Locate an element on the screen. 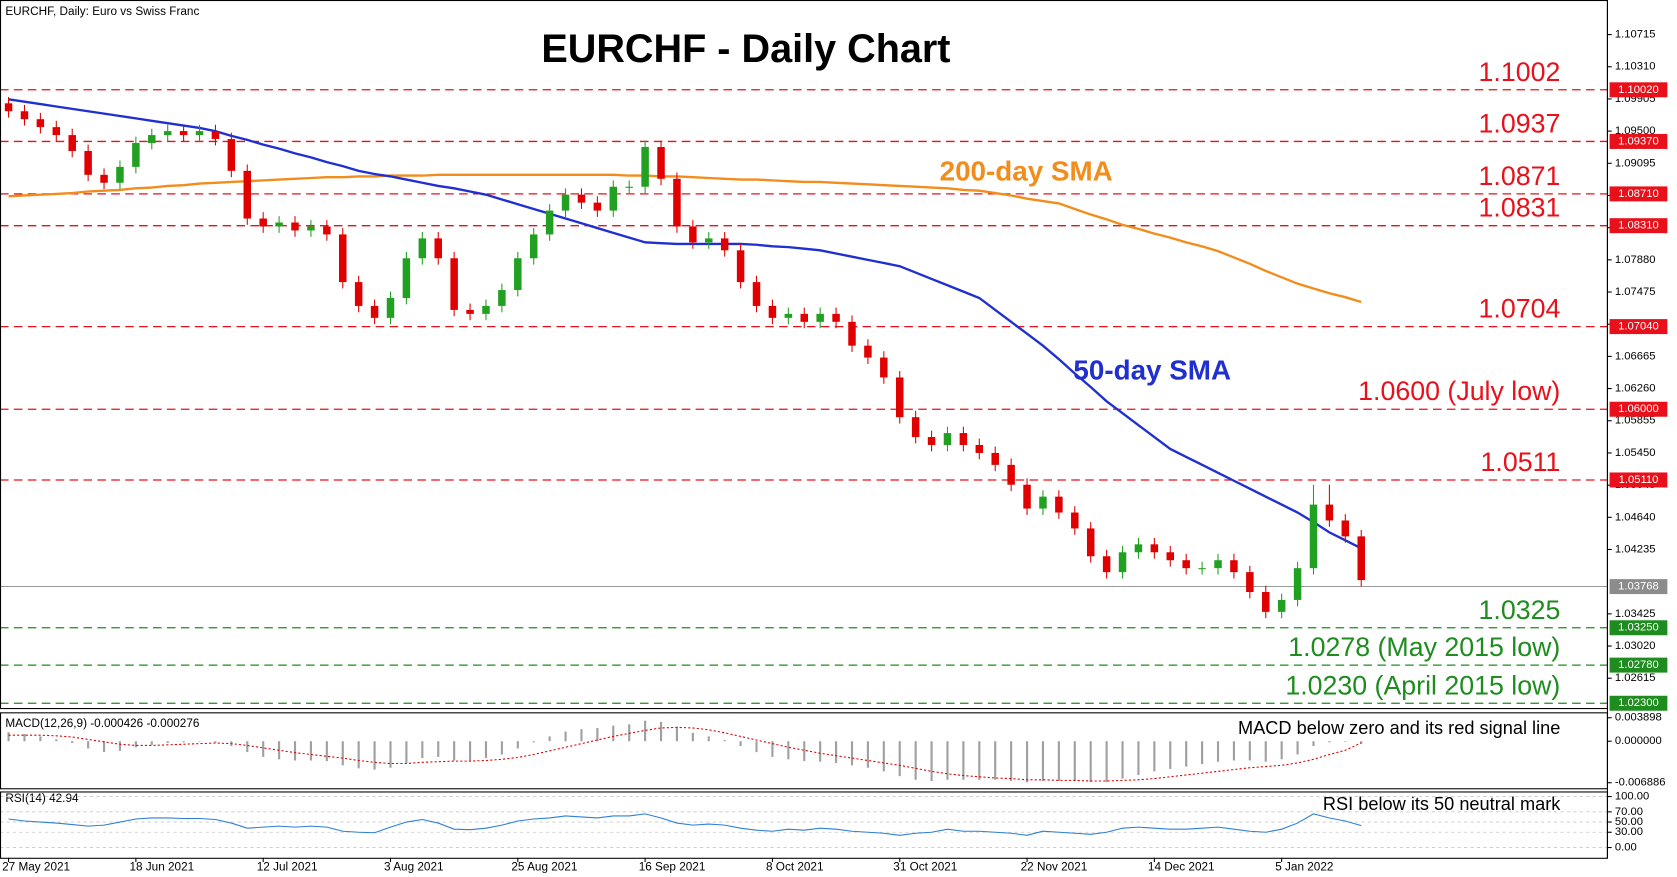 Image resolution: width=1677 pixels, height=877 pixels. x-tick-label: 18 Jun 2021 is located at coordinates (161, 866).